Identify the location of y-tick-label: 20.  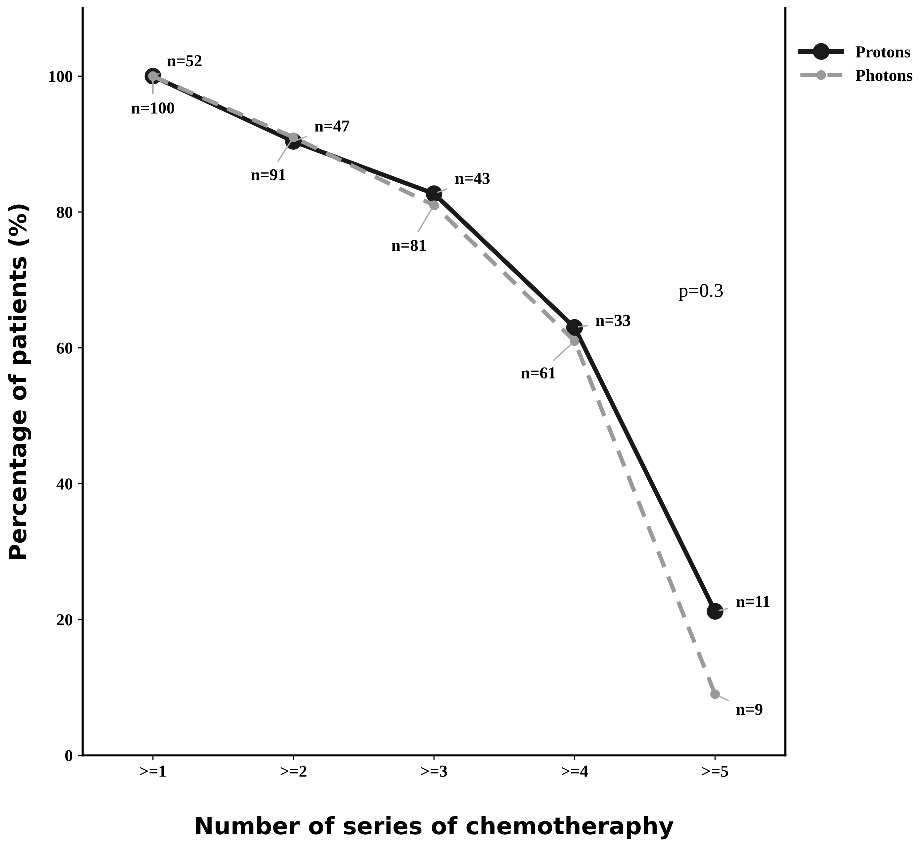
(65, 620).